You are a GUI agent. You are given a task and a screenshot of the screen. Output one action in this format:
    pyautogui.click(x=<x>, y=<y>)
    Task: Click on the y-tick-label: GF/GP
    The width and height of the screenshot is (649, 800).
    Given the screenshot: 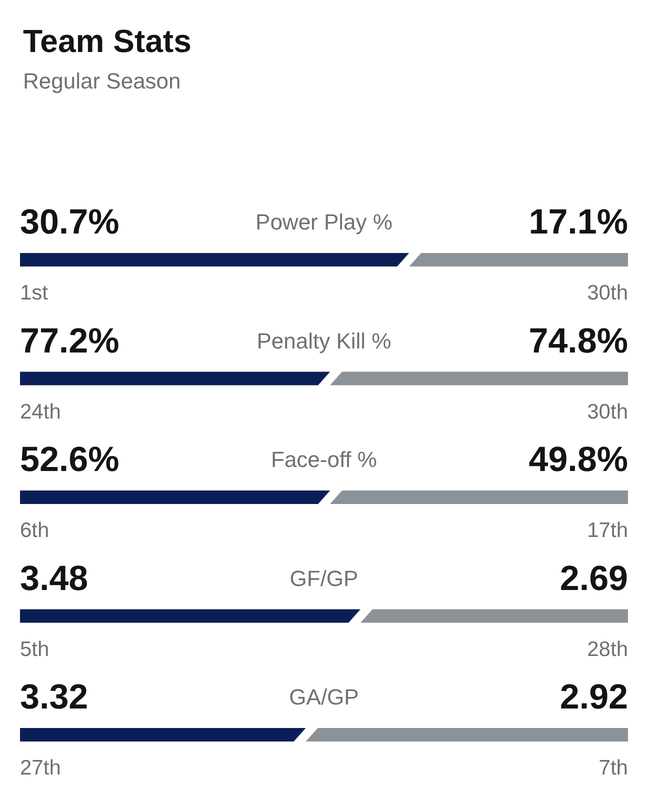 What is the action you would take?
    pyautogui.click(x=324, y=578)
    